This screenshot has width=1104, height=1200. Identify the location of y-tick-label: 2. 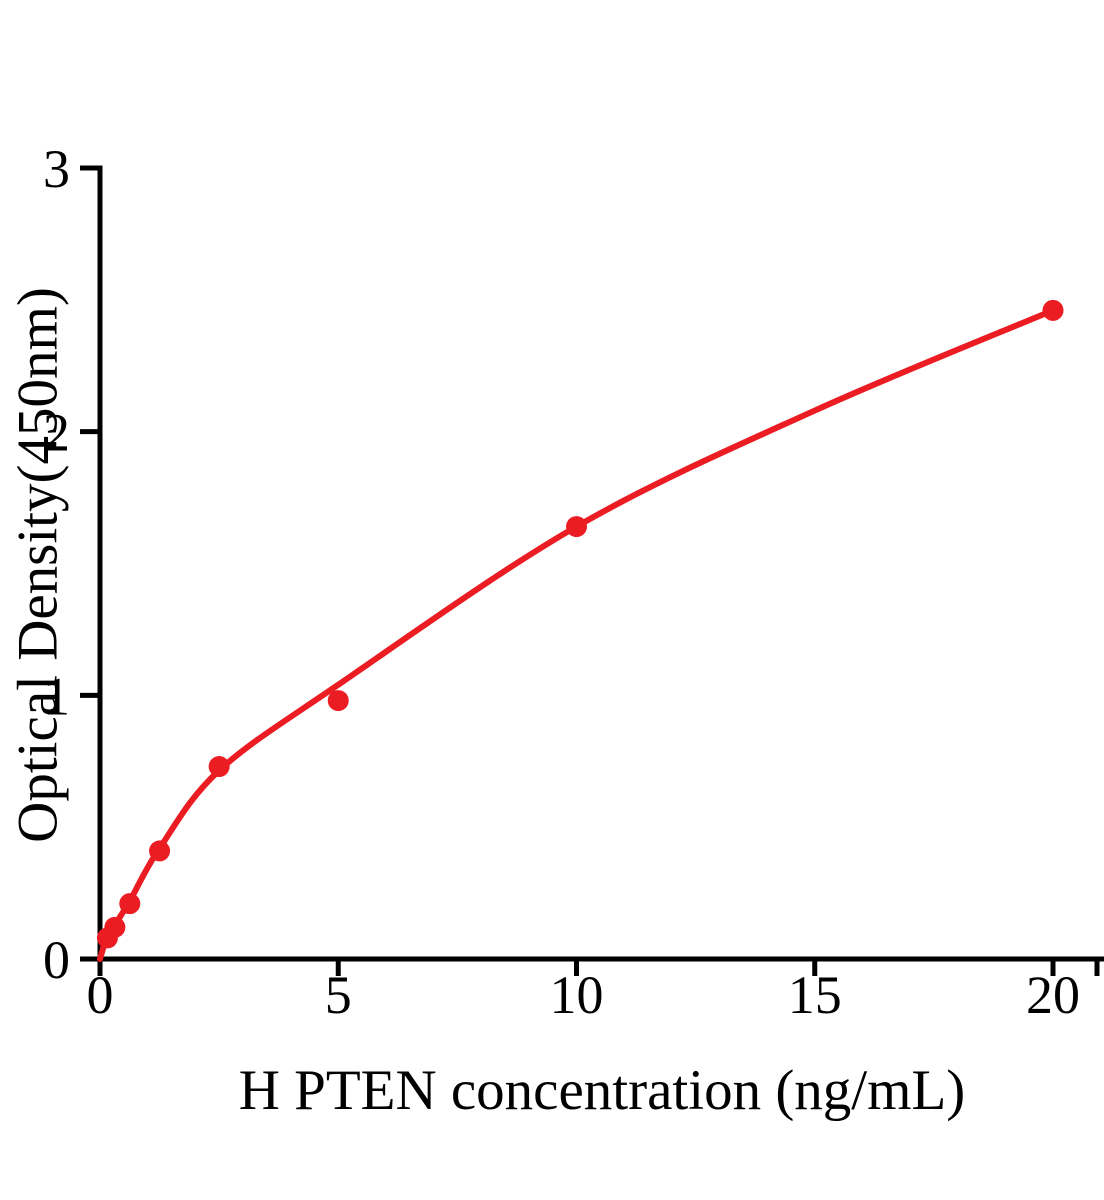
(56, 433).